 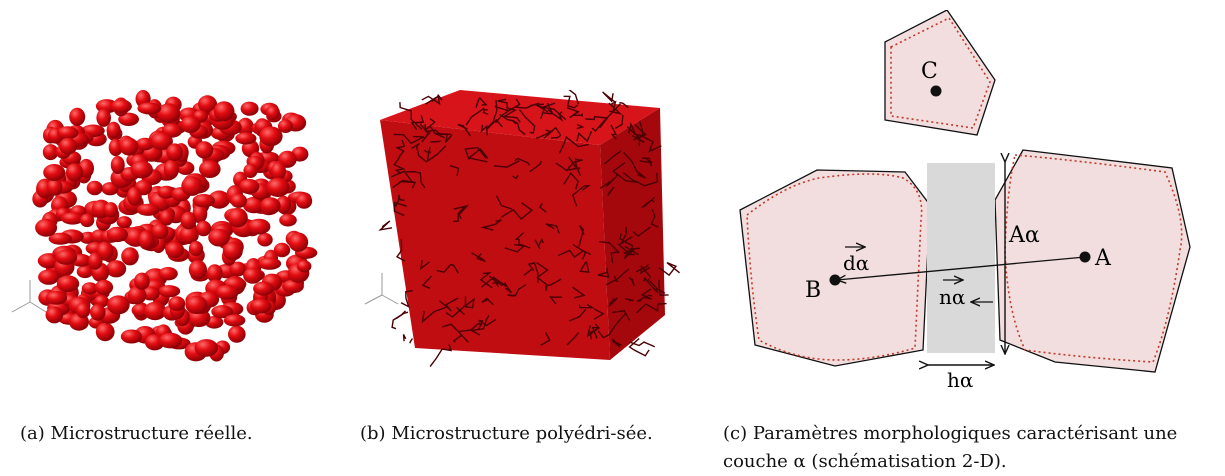 What do you see at coordinates (170, 434) in the screenshot?
I see `caption-a: (a) Microstructure réelle.` at bounding box center [170, 434].